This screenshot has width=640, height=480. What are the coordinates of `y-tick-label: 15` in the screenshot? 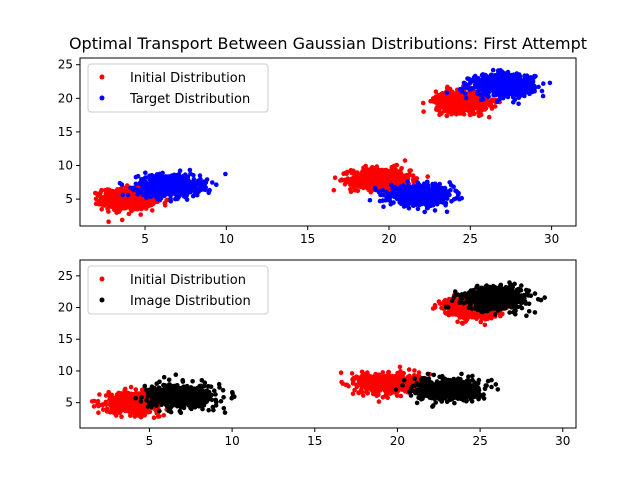 It's located at (65, 132).